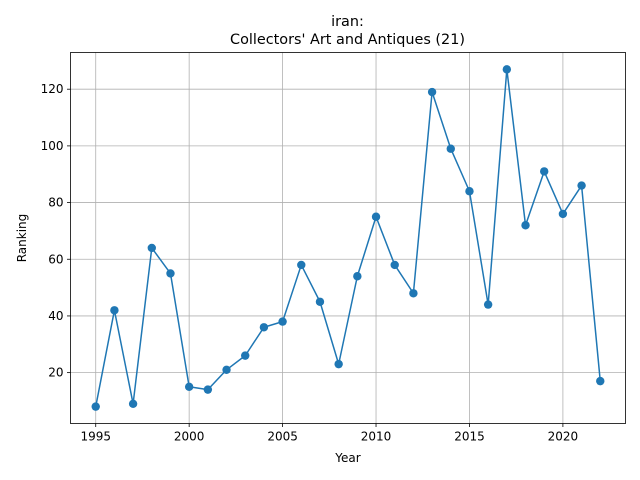 The width and height of the screenshot is (640, 480). What do you see at coordinates (52, 89) in the screenshot?
I see `y-tick-label: 120` at bounding box center [52, 89].